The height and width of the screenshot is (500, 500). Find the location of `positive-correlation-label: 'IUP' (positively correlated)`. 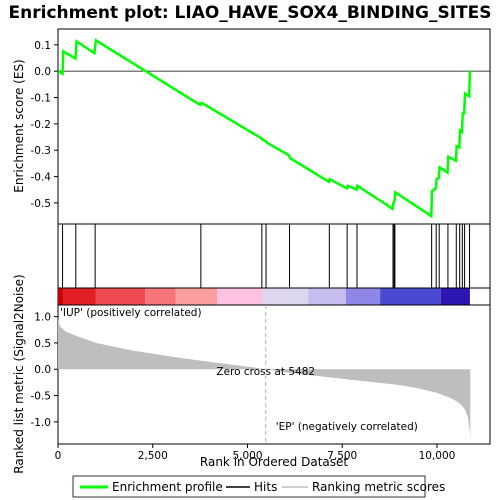

positive-correlation-label: 'IUP' (positively correlated) is located at coordinates (131, 313).